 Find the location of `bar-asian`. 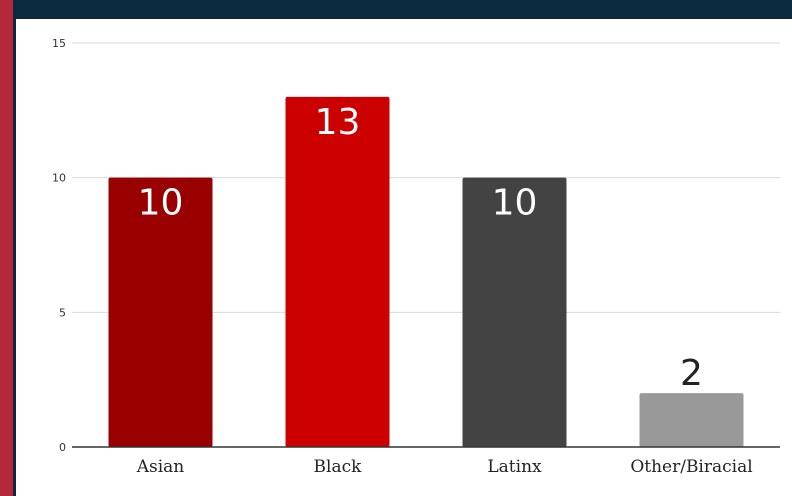

bar-asian is located at coordinates (160, 312).